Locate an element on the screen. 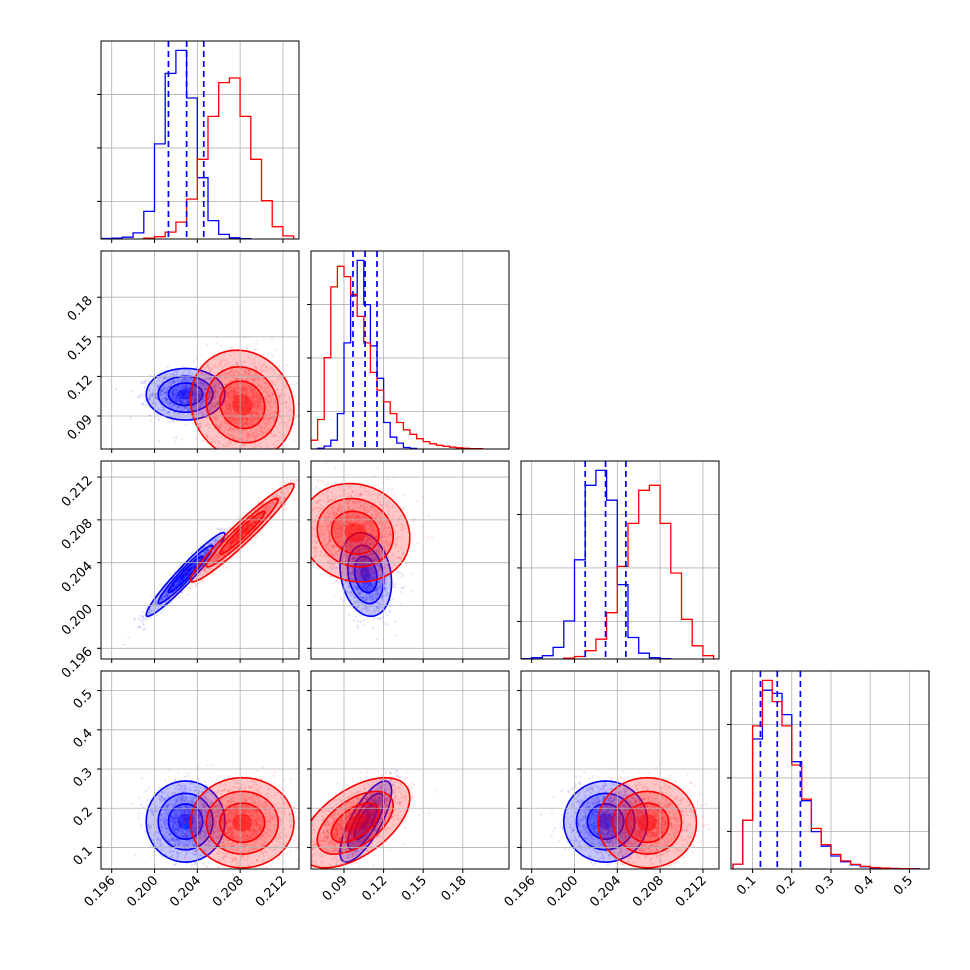 The height and width of the screenshot is (970, 970). axes-frame is located at coordinates (410, 350).